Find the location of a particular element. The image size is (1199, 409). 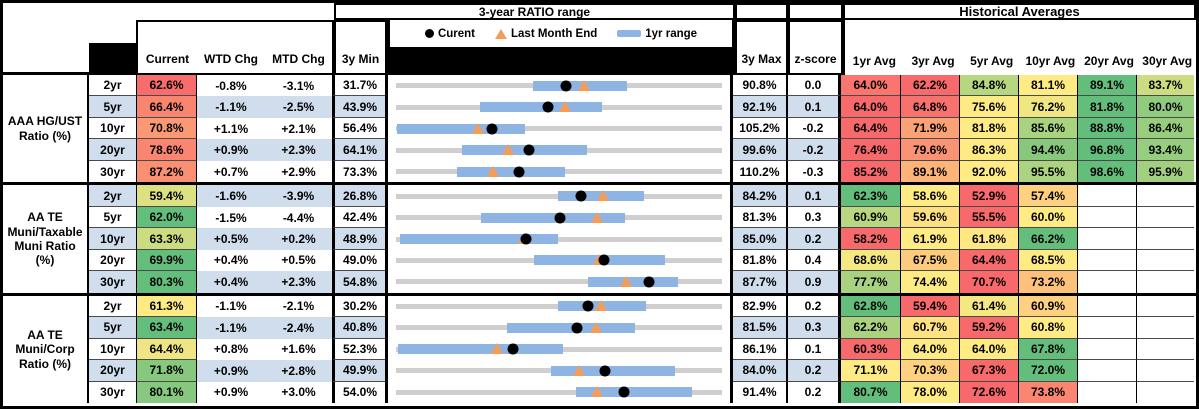

avg-cell-1yr-avg: 77.7% is located at coordinates (870, 282).